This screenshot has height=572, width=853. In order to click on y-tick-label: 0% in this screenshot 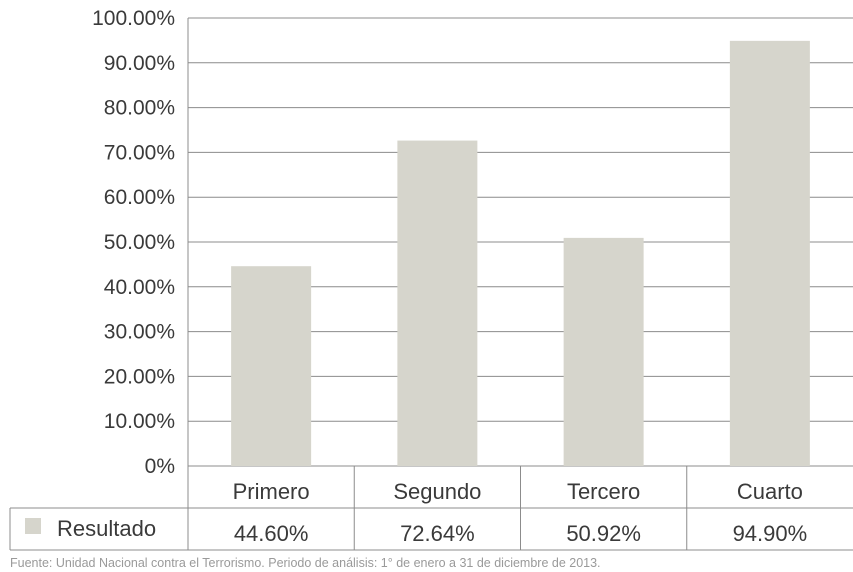, I will do `click(160, 466)`.